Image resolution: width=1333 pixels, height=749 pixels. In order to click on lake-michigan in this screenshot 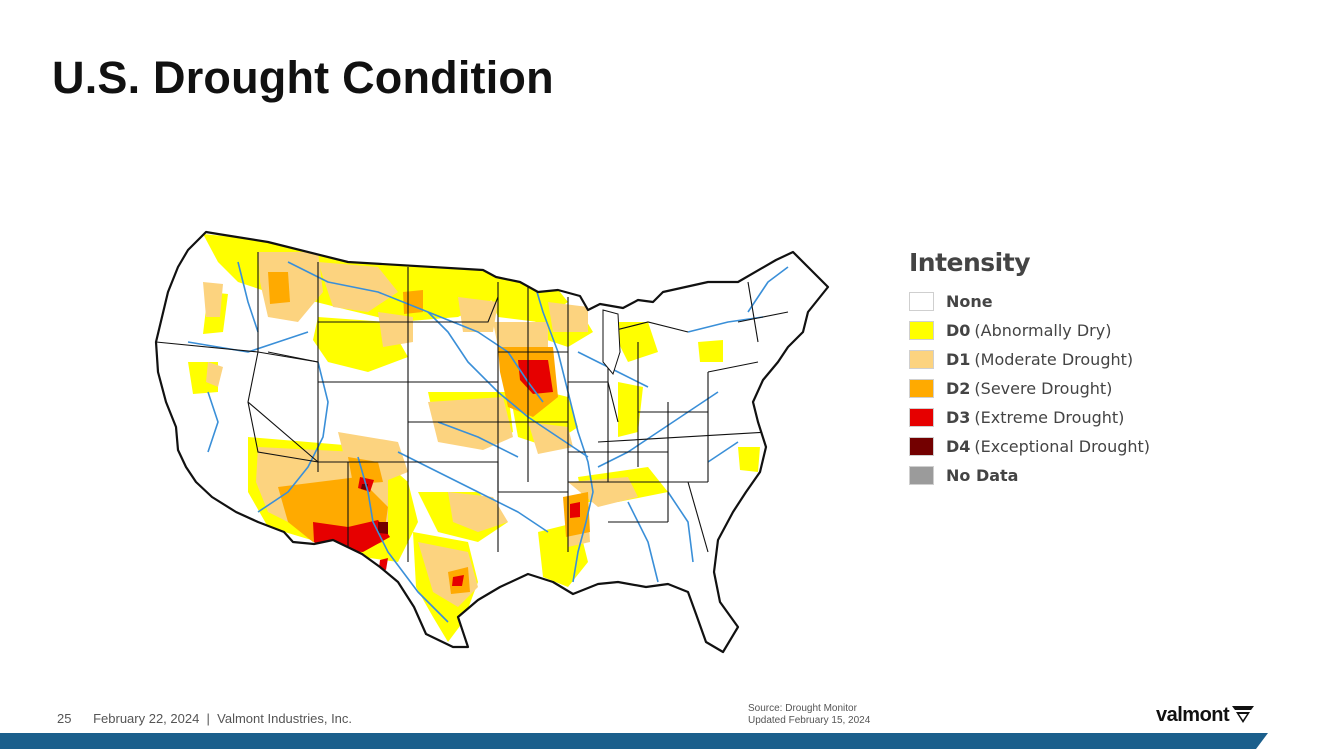, I will do `click(611, 342)`.